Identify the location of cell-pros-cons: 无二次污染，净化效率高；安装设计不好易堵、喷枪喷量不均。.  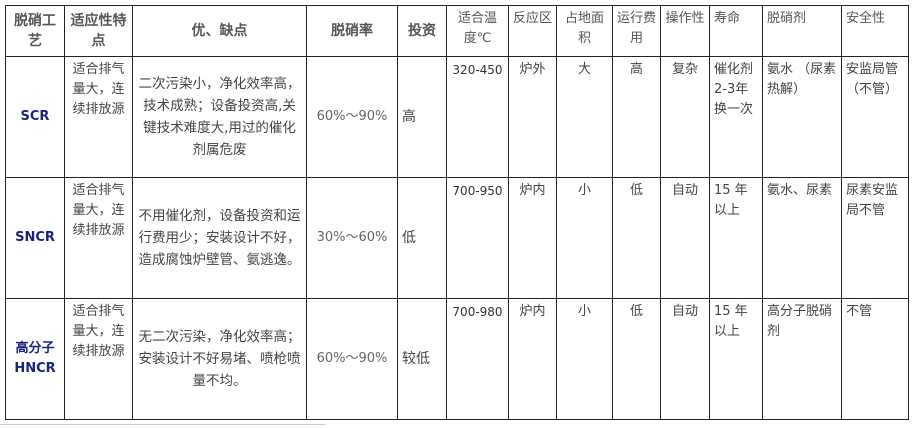
(219, 359).